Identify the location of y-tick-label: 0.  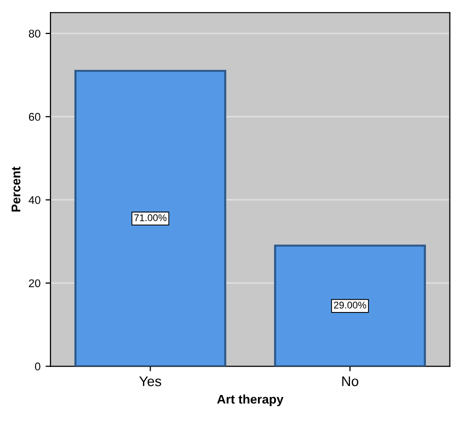
(37, 366).